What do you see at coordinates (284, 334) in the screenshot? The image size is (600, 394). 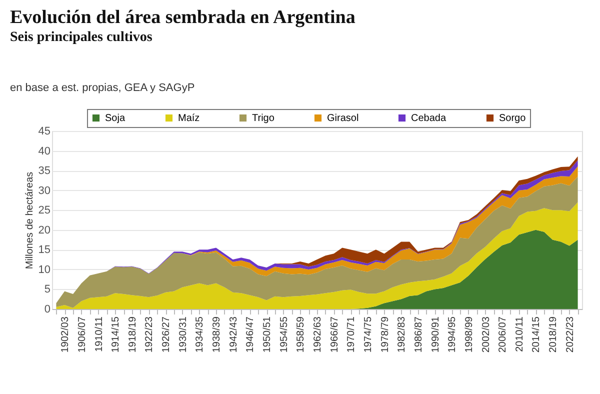 I see `x-tick-label: 1954/55` at bounding box center [284, 334].